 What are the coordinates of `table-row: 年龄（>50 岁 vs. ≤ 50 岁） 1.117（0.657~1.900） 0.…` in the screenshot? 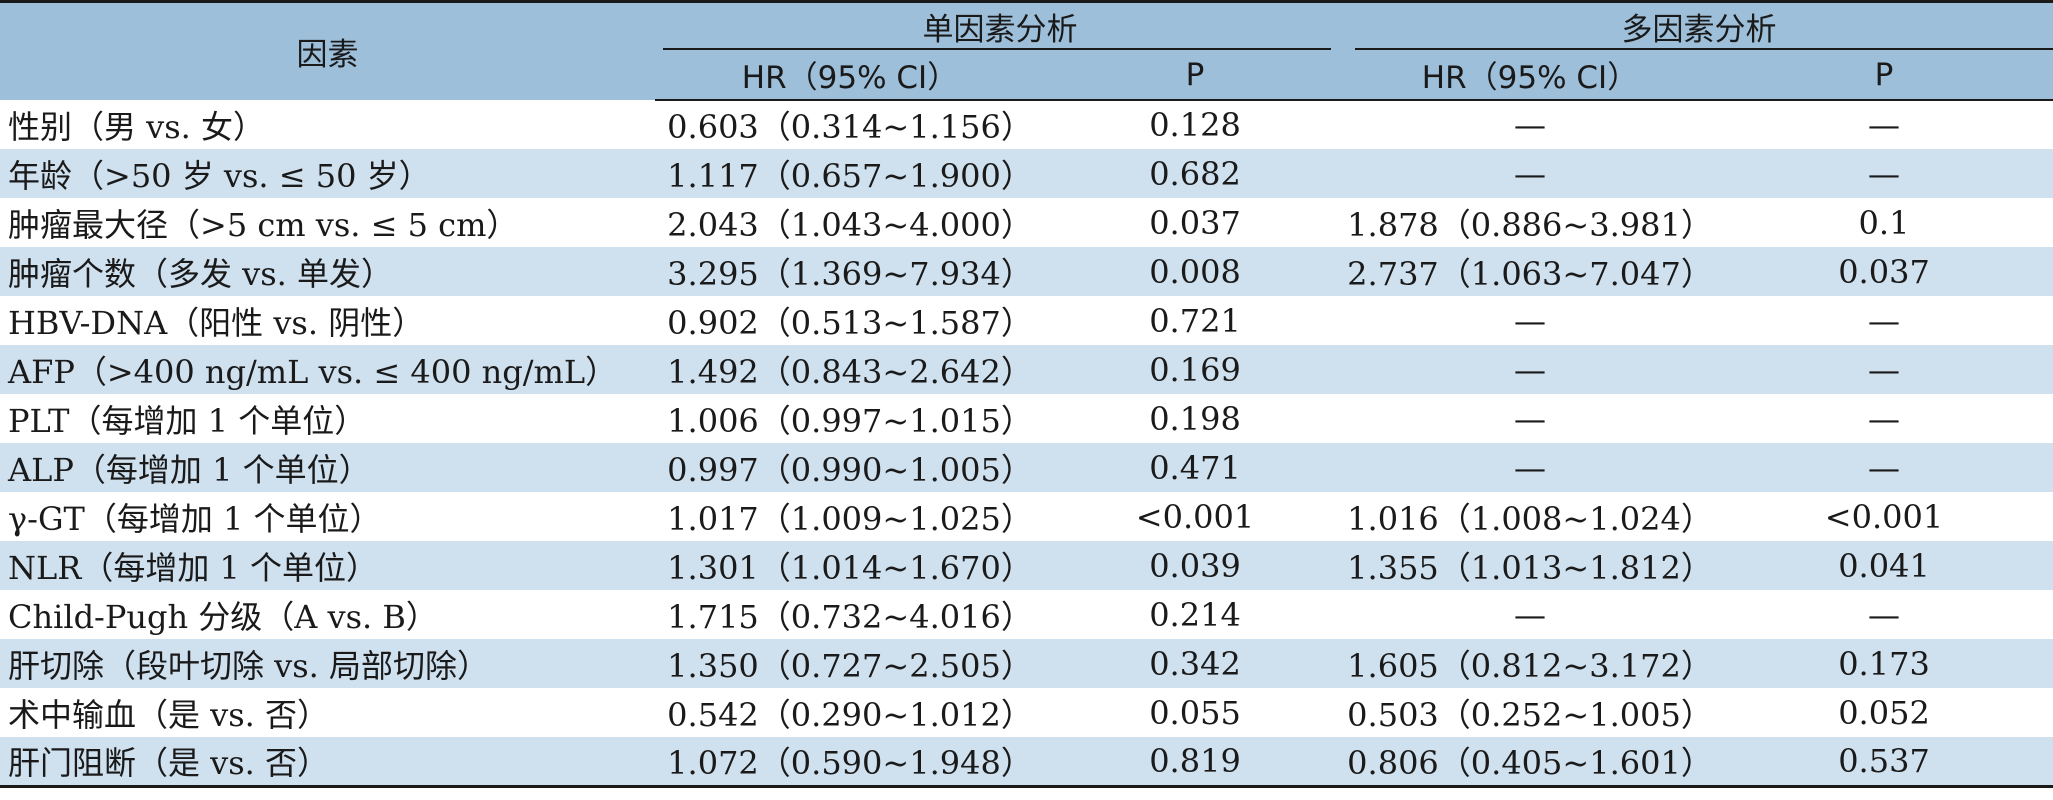 It's located at (1026, 173).